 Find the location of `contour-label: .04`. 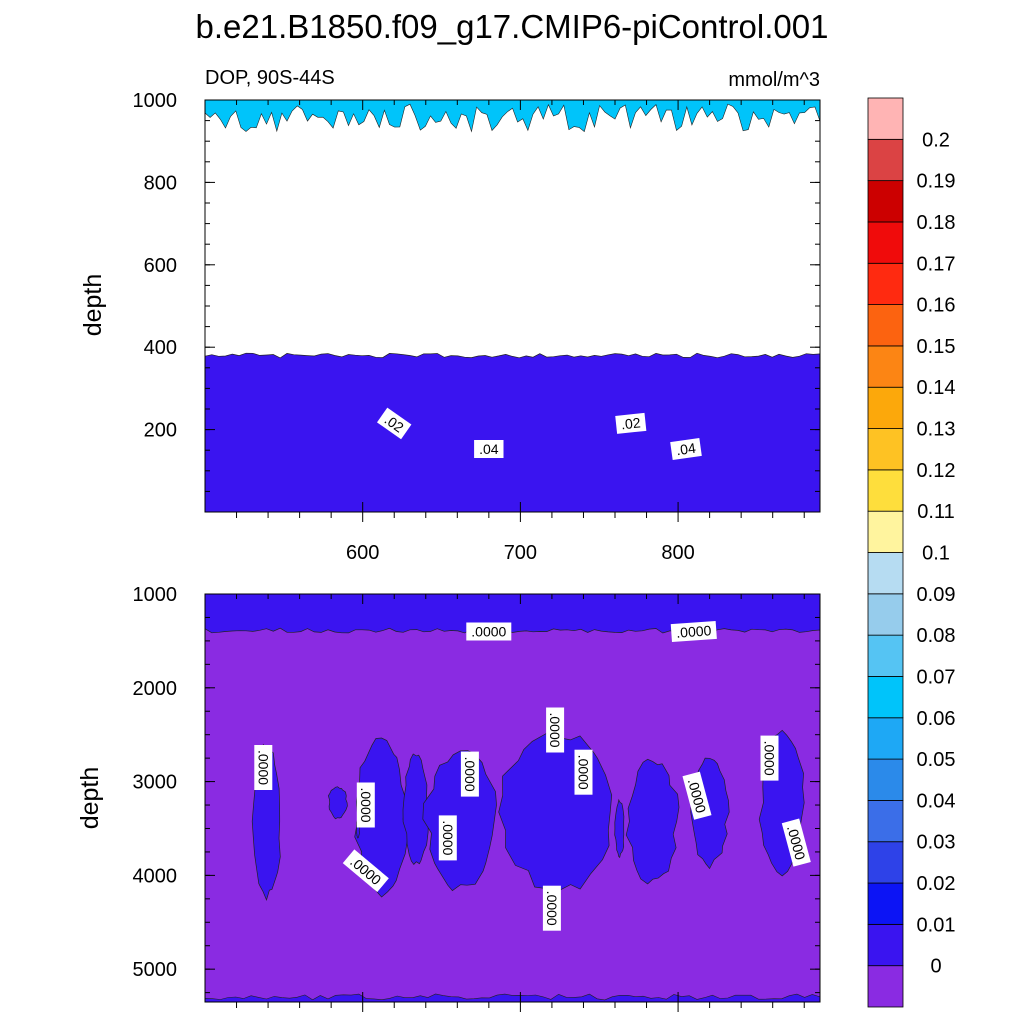

contour-label: .04 is located at coordinates (489, 449).